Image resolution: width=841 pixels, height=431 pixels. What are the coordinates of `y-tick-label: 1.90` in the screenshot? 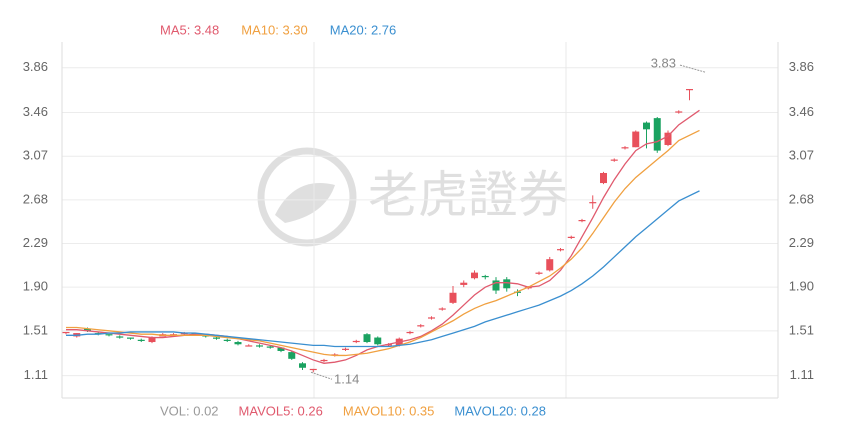 It's located at (35, 286).